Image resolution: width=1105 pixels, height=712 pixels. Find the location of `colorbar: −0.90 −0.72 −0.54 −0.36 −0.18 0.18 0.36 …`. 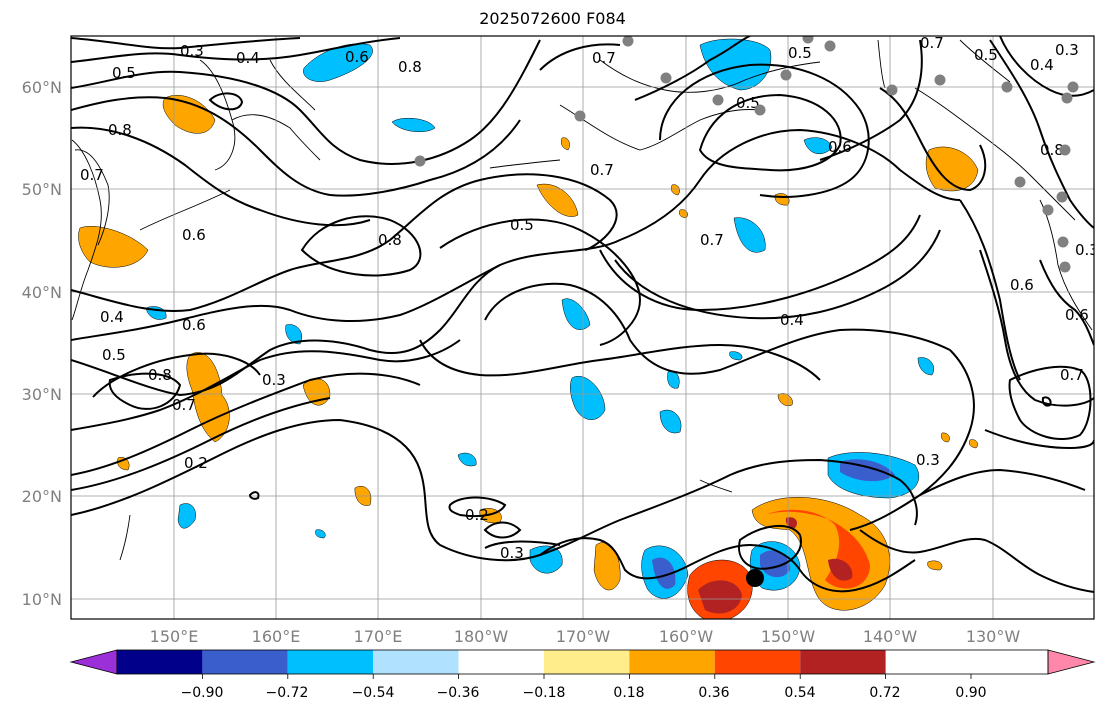

colorbar: −0.90 −0.72 −0.54 −0.36 −0.18 0.18 0.36 … is located at coordinates (582, 675).